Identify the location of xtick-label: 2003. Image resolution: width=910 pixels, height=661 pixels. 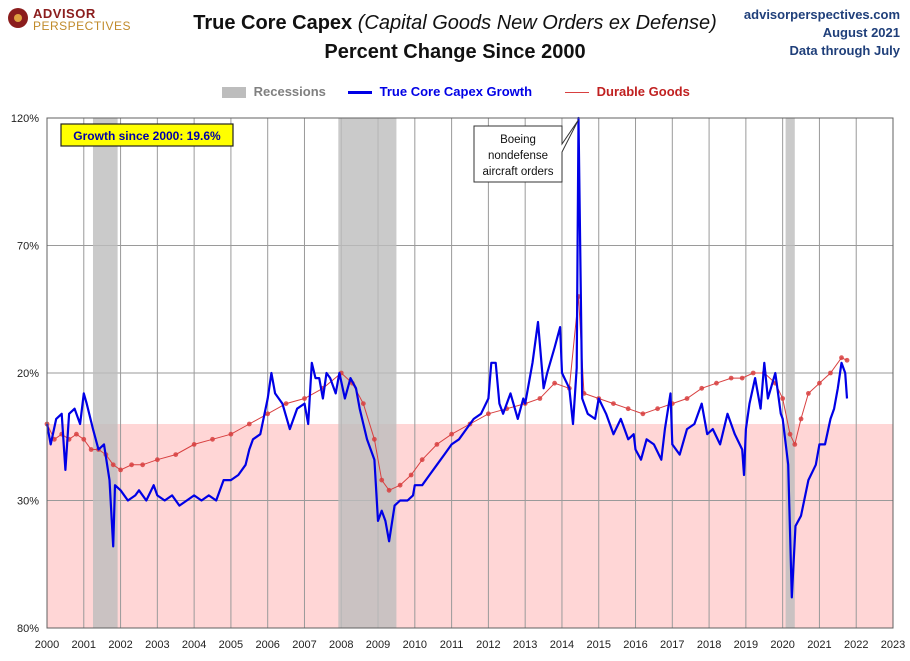
(157, 645).